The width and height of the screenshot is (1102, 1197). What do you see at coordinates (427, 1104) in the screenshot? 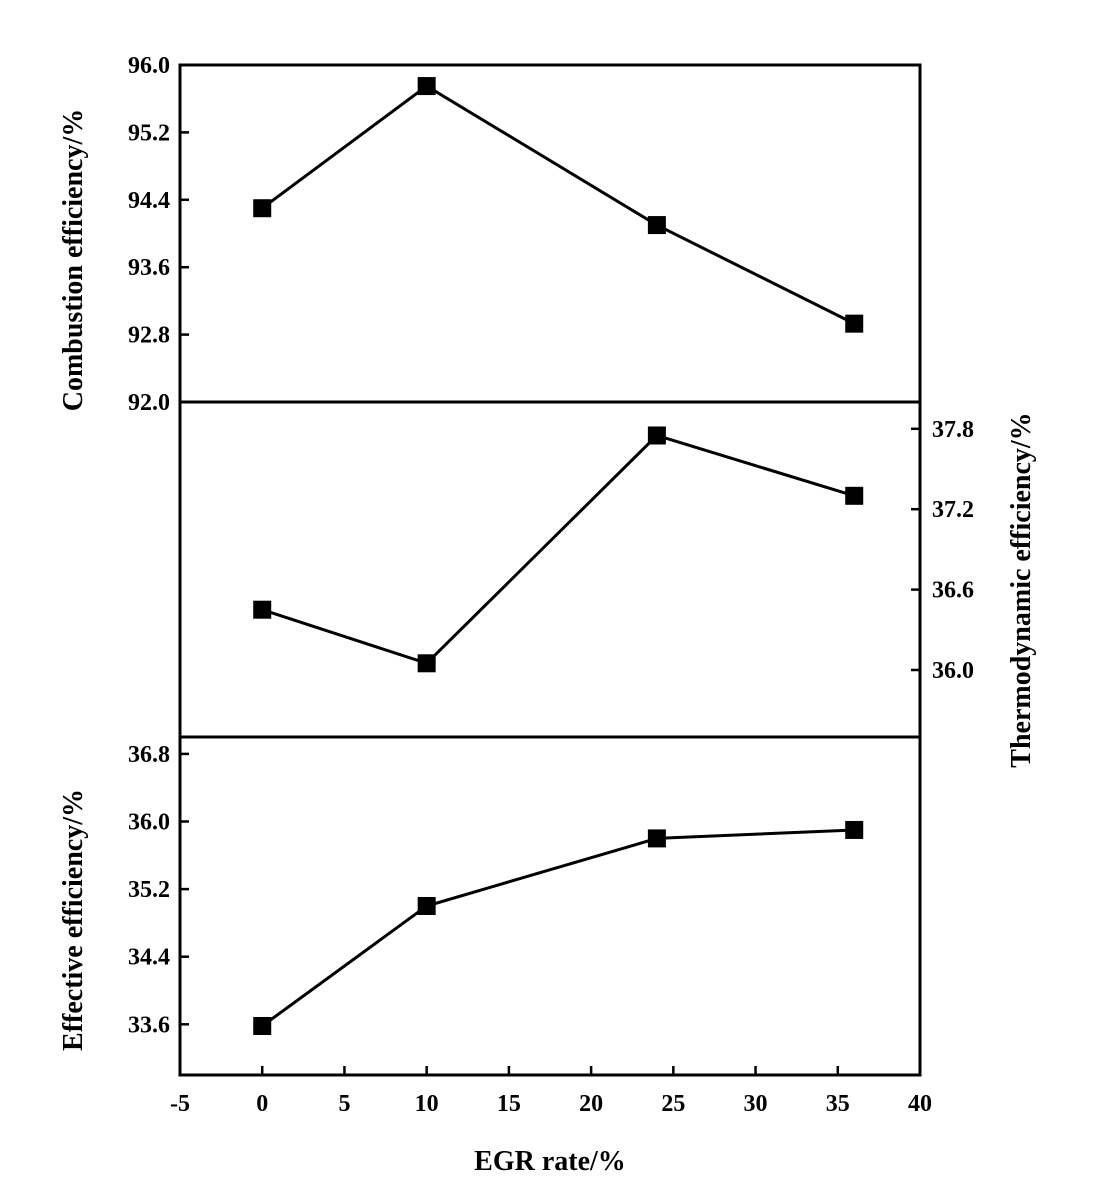
I see `x-tick-label: 10` at bounding box center [427, 1104].